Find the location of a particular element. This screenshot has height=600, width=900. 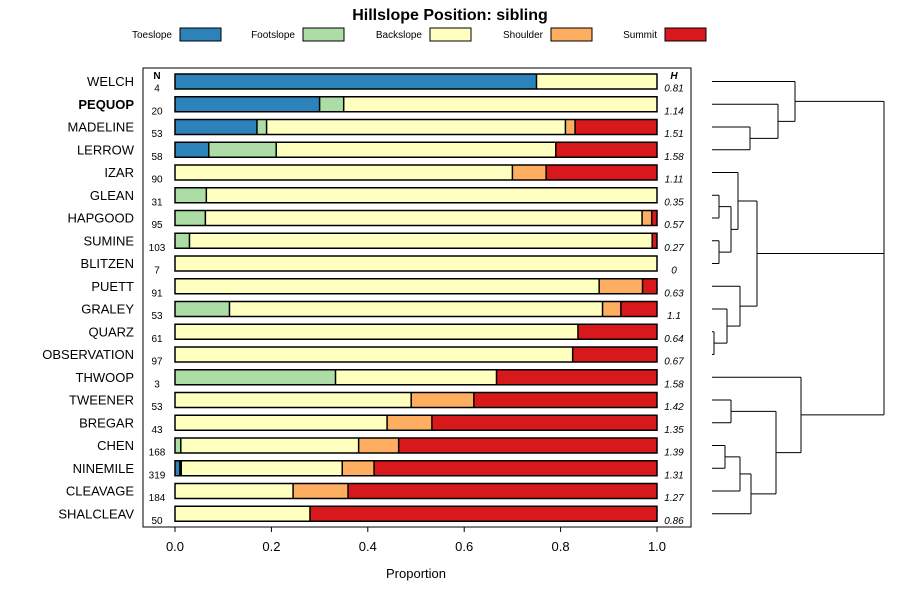

h-value: 0.57 is located at coordinates (674, 225).